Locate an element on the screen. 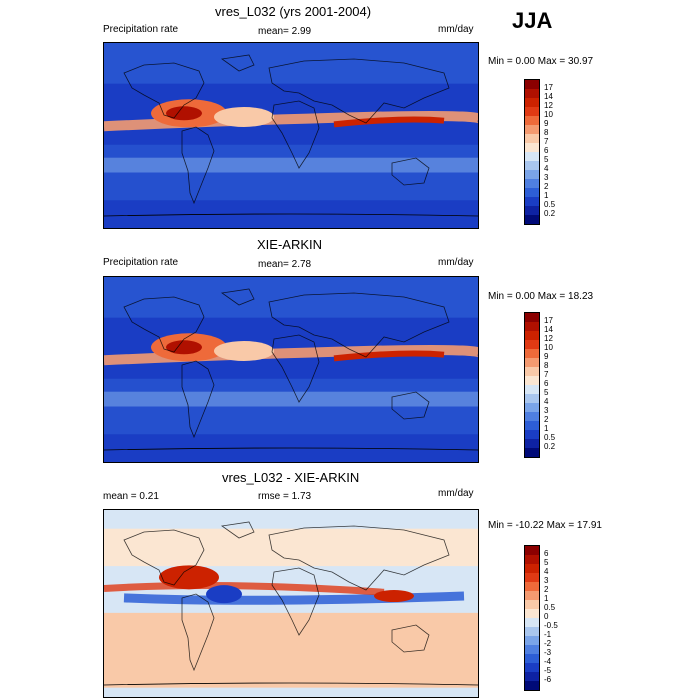 This screenshot has height=700, width=700. panel-3-title: vres_L032 - XIE-ARKIN is located at coordinates (291, 477).